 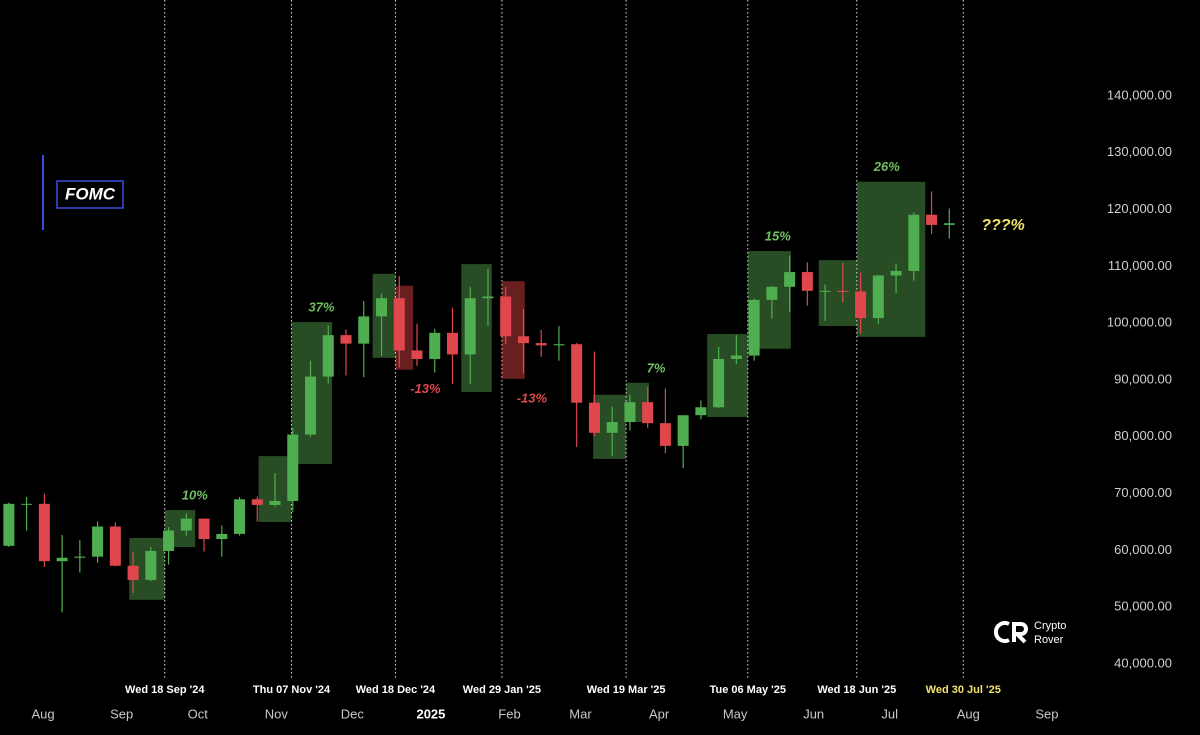 I want to click on event-label: Wed 29 Jan '25, so click(x=502, y=690).